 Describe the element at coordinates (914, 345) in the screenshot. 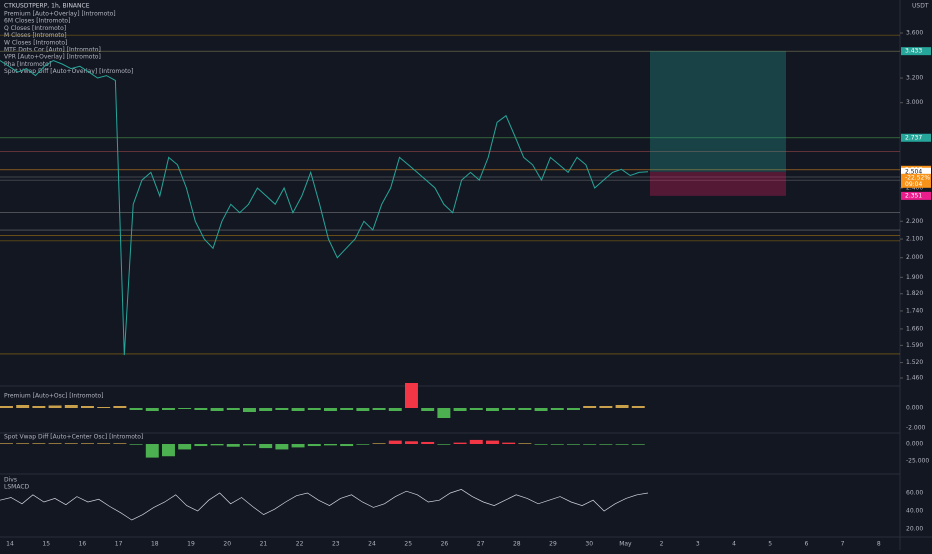

I see `price-tick-label: 1.590` at that location.